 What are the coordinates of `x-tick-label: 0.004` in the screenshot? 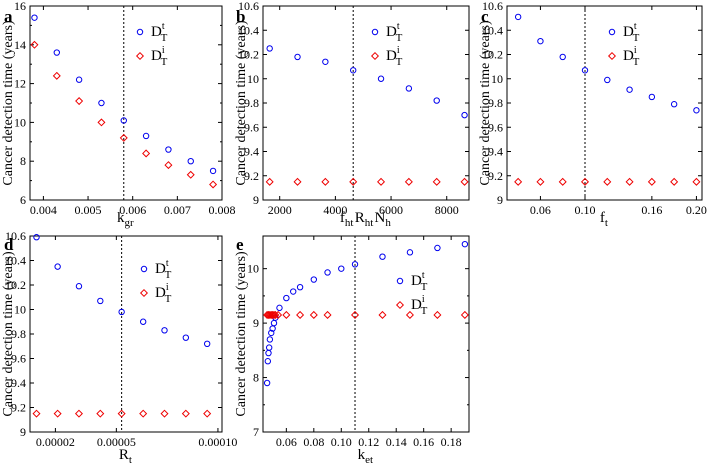 It's located at (43, 210).